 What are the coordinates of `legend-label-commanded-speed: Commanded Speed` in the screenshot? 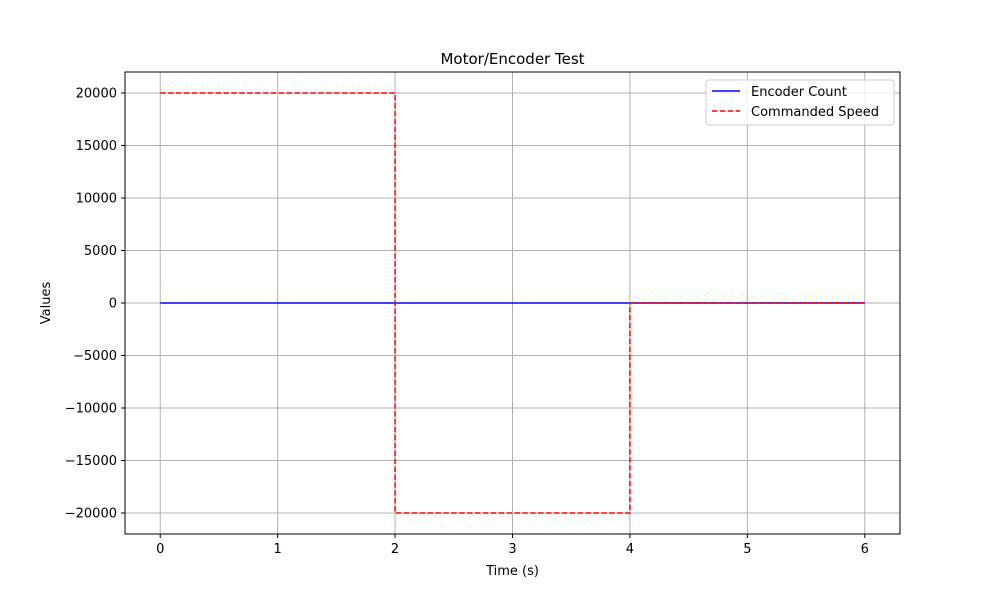 It's located at (815, 112).